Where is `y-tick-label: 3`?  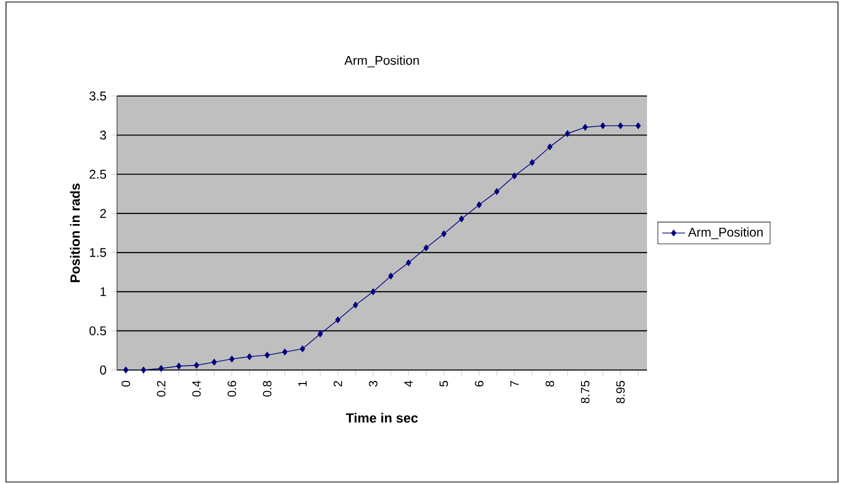
y-tick-label: 3 is located at coordinates (103, 135).